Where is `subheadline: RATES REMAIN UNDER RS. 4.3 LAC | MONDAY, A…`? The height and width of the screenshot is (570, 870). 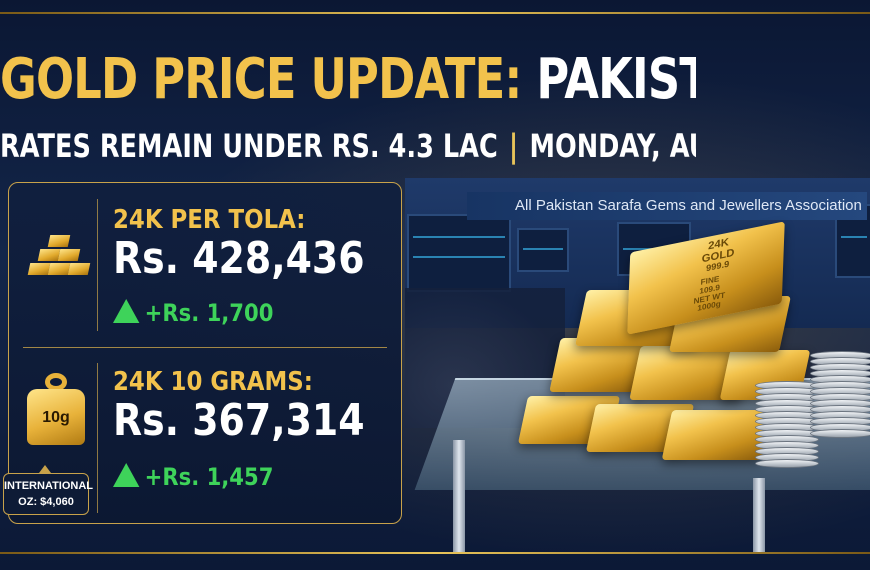 subheadline: RATES REMAIN UNDER RS. 4.3 LAC | MONDAY, A… is located at coordinates (348, 146).